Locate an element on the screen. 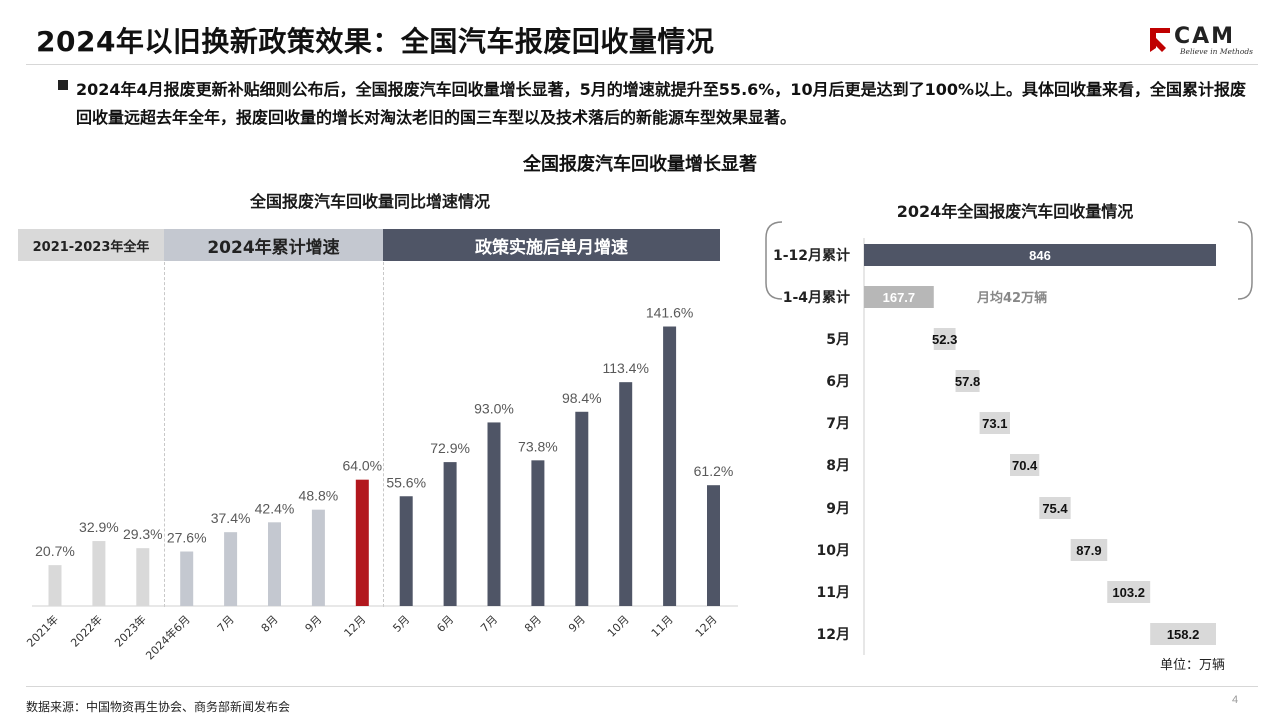 This screenshot has width=1280, height=720. bar-data-label: 57.8 is located at coordinates (967, 381).